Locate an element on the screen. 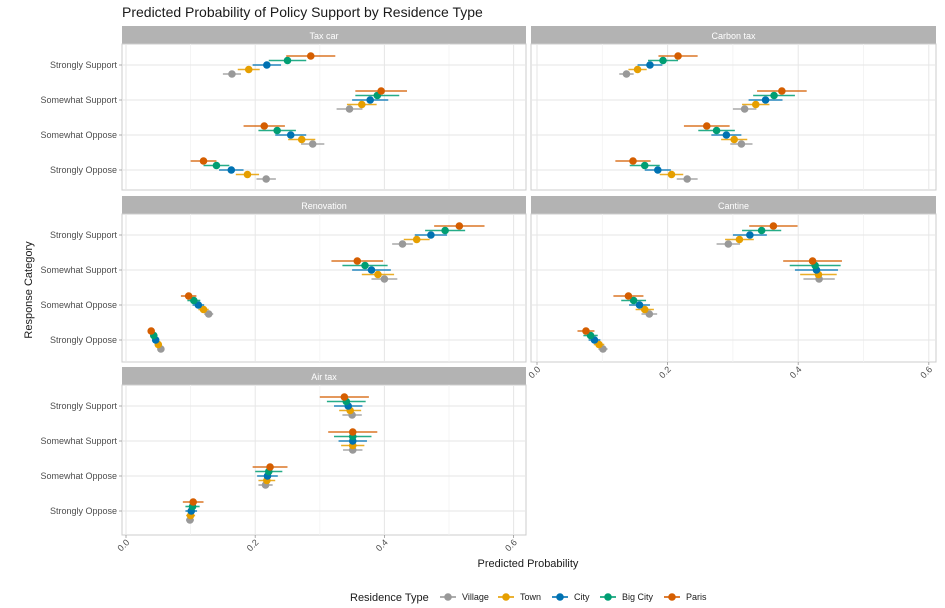  panel-carbon-tax: Carbon tax is located at coordinates (733, 108).